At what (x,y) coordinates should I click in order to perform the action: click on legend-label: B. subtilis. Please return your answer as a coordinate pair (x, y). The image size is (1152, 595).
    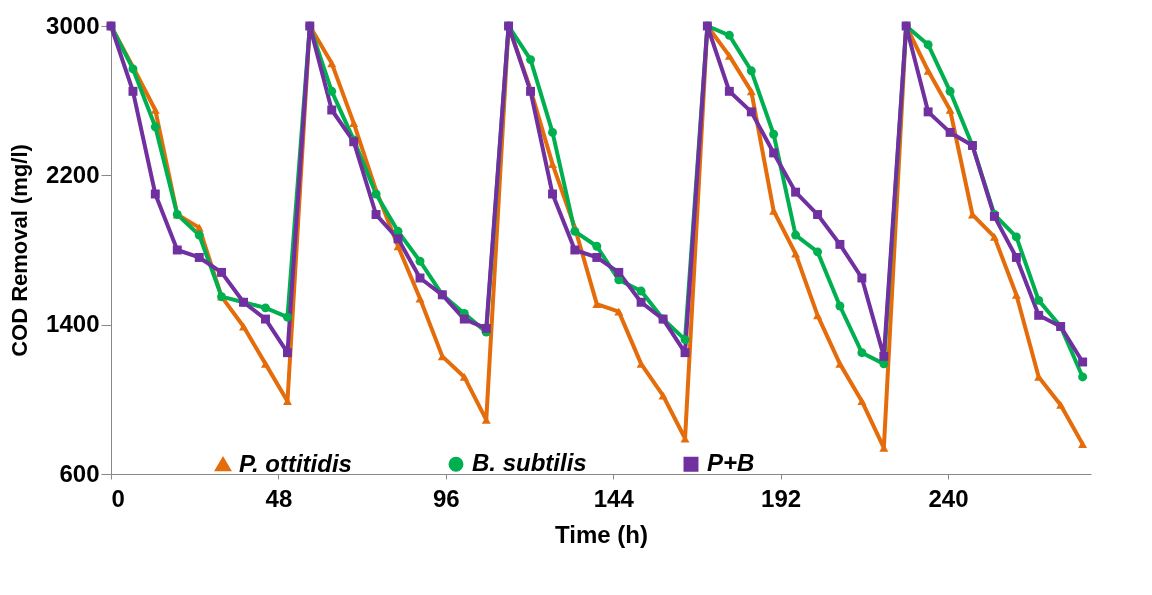
    Looking at the image, I should click on (529, 463).